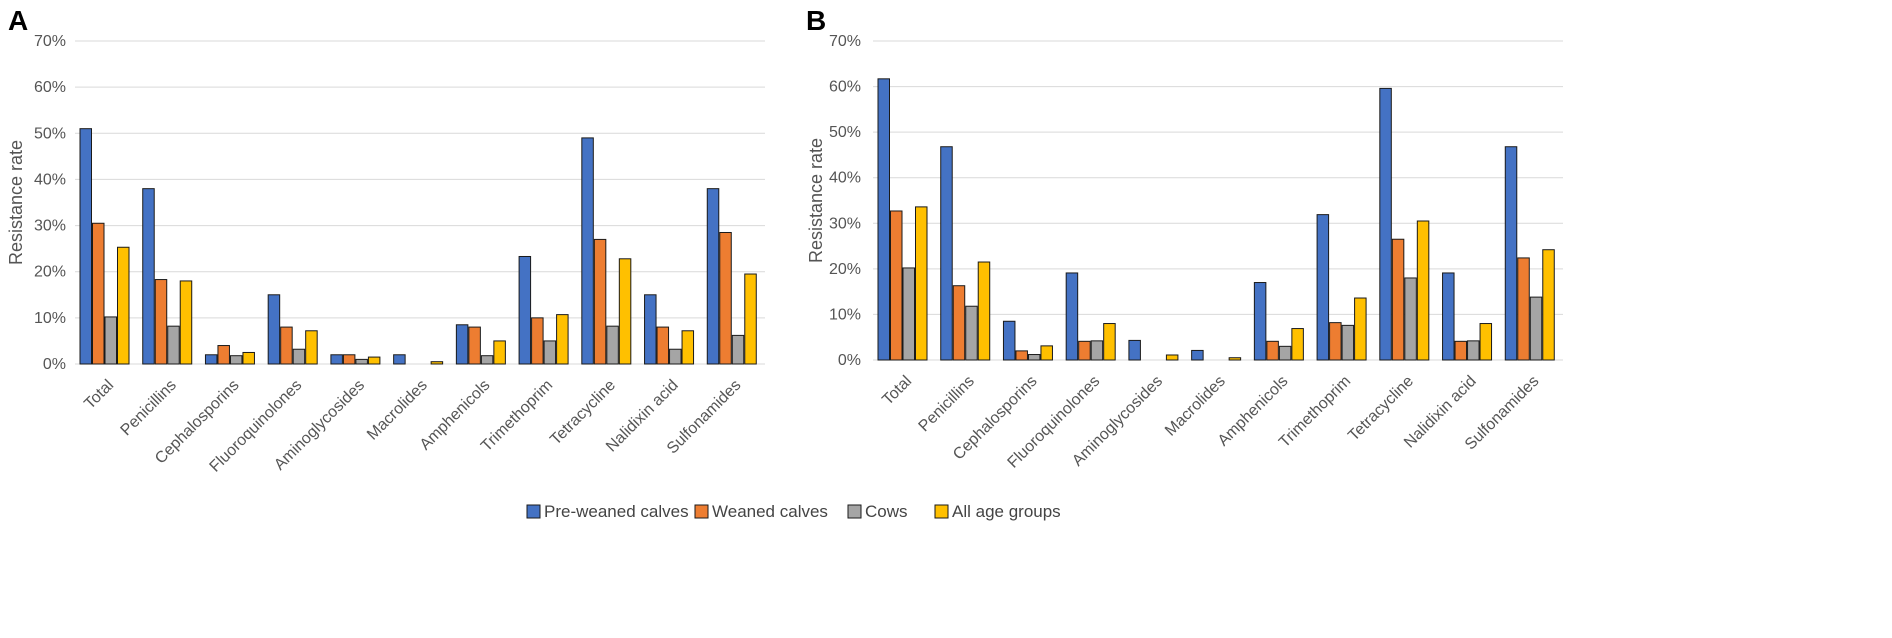  I want to click on legend-swatch-cows, so click(854, 511).